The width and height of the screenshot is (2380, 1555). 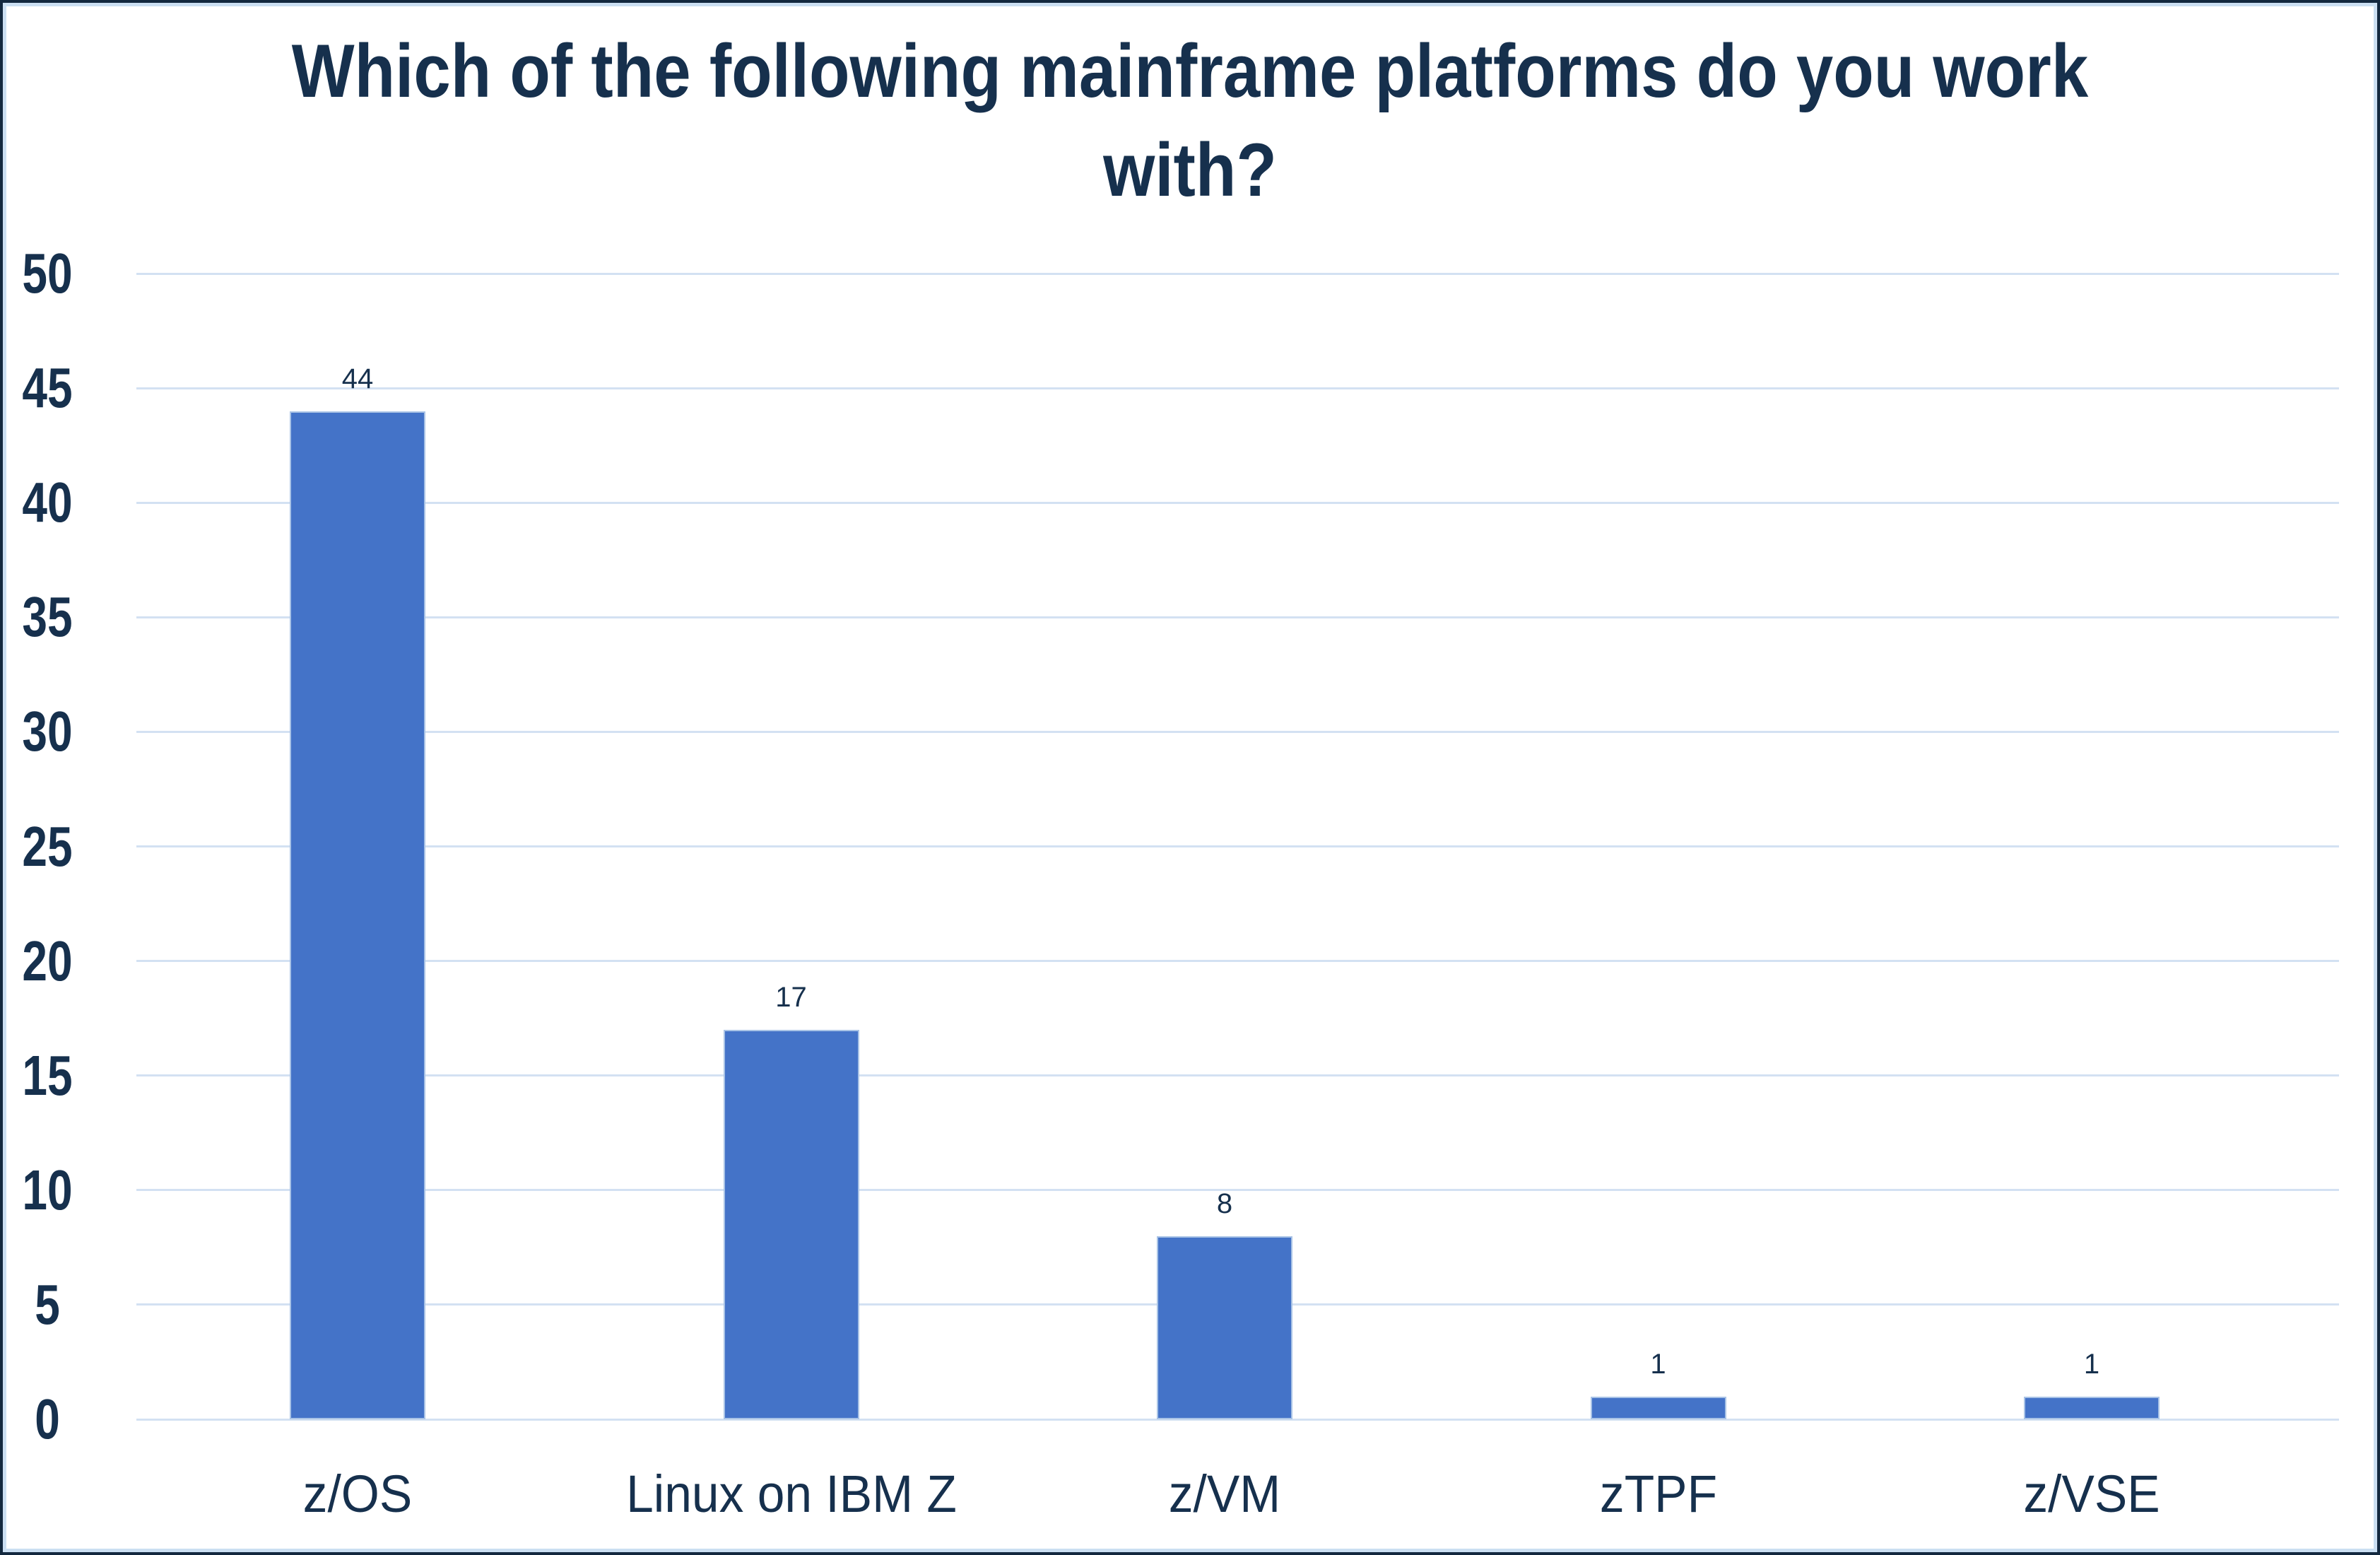 I want to click on data-label-linux-on-ibm-z: 17, so click(x=791, y=997).